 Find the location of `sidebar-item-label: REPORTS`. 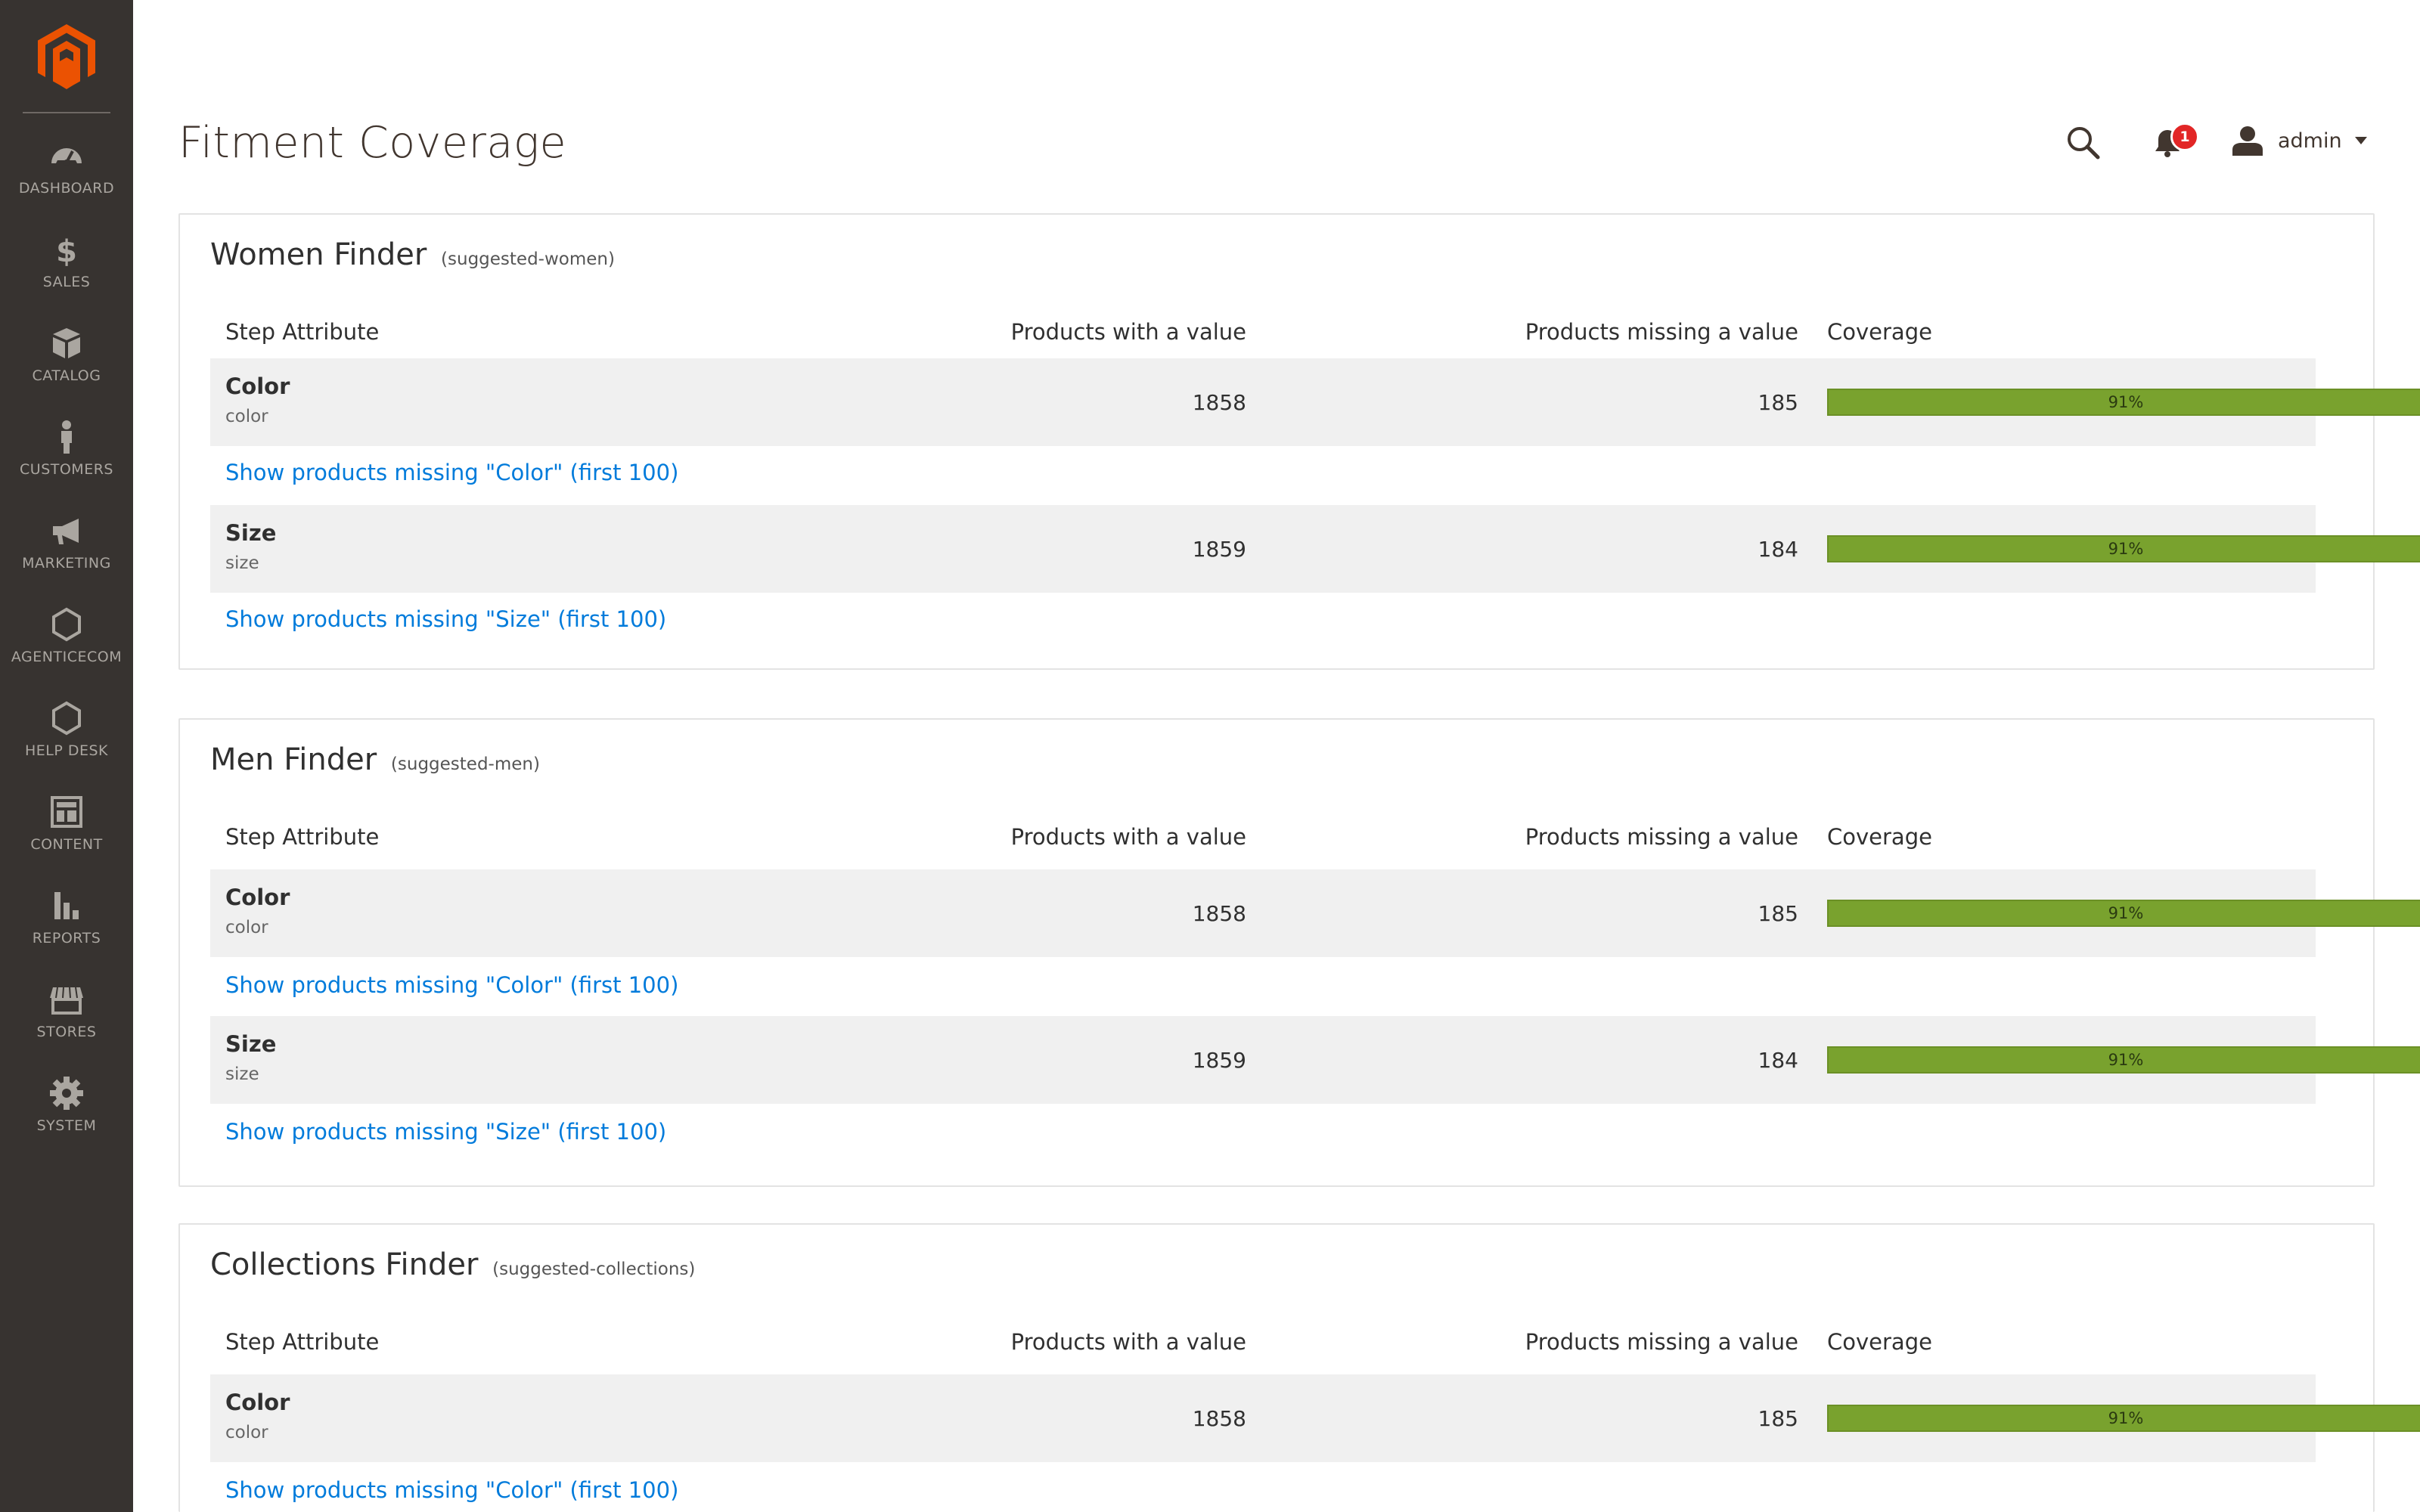

sidebar-item-label: REPORTS is located at coordinates (66, 938).